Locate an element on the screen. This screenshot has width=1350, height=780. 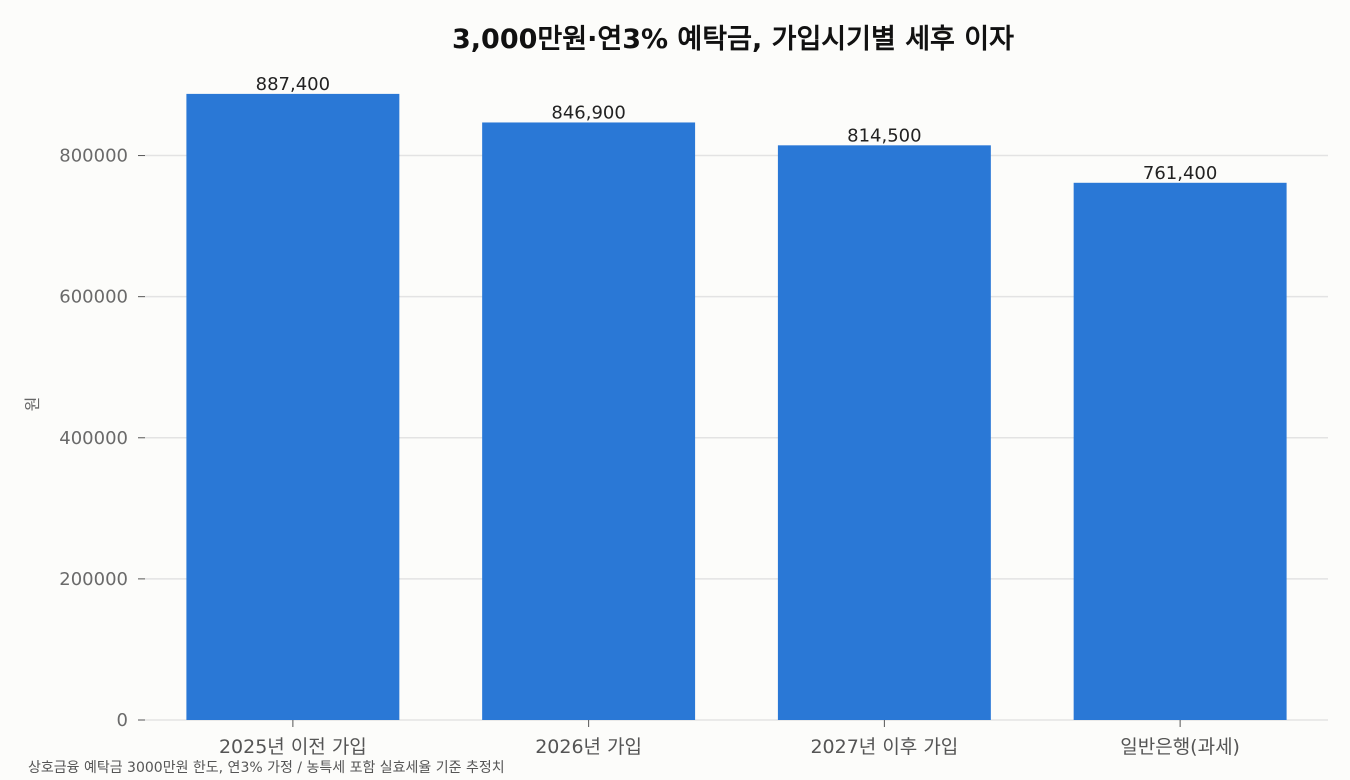
x-tick-label: 2026년 가입 is located at coordinates (588, 747).